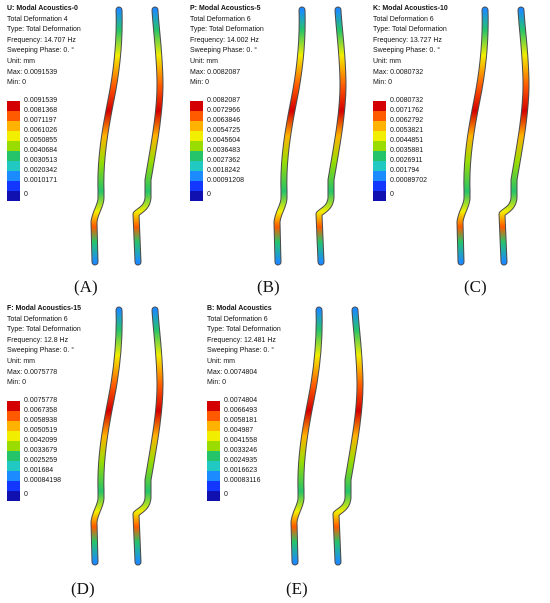 The image size is (550, 603). I want to click on legend-value-label: 0.0054725, so click(224, 130).